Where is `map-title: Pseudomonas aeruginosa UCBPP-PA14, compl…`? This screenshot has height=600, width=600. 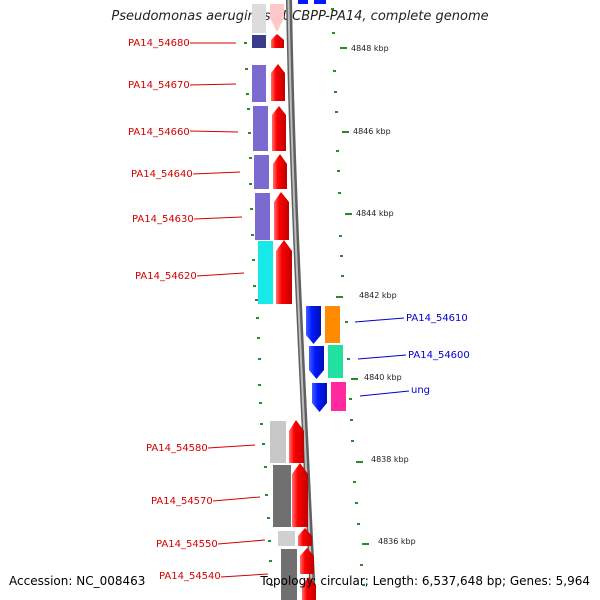 map-title: Pseudomonas aeruginosa UCBPP-PA14, compl… is located at coordinates (300, 16).